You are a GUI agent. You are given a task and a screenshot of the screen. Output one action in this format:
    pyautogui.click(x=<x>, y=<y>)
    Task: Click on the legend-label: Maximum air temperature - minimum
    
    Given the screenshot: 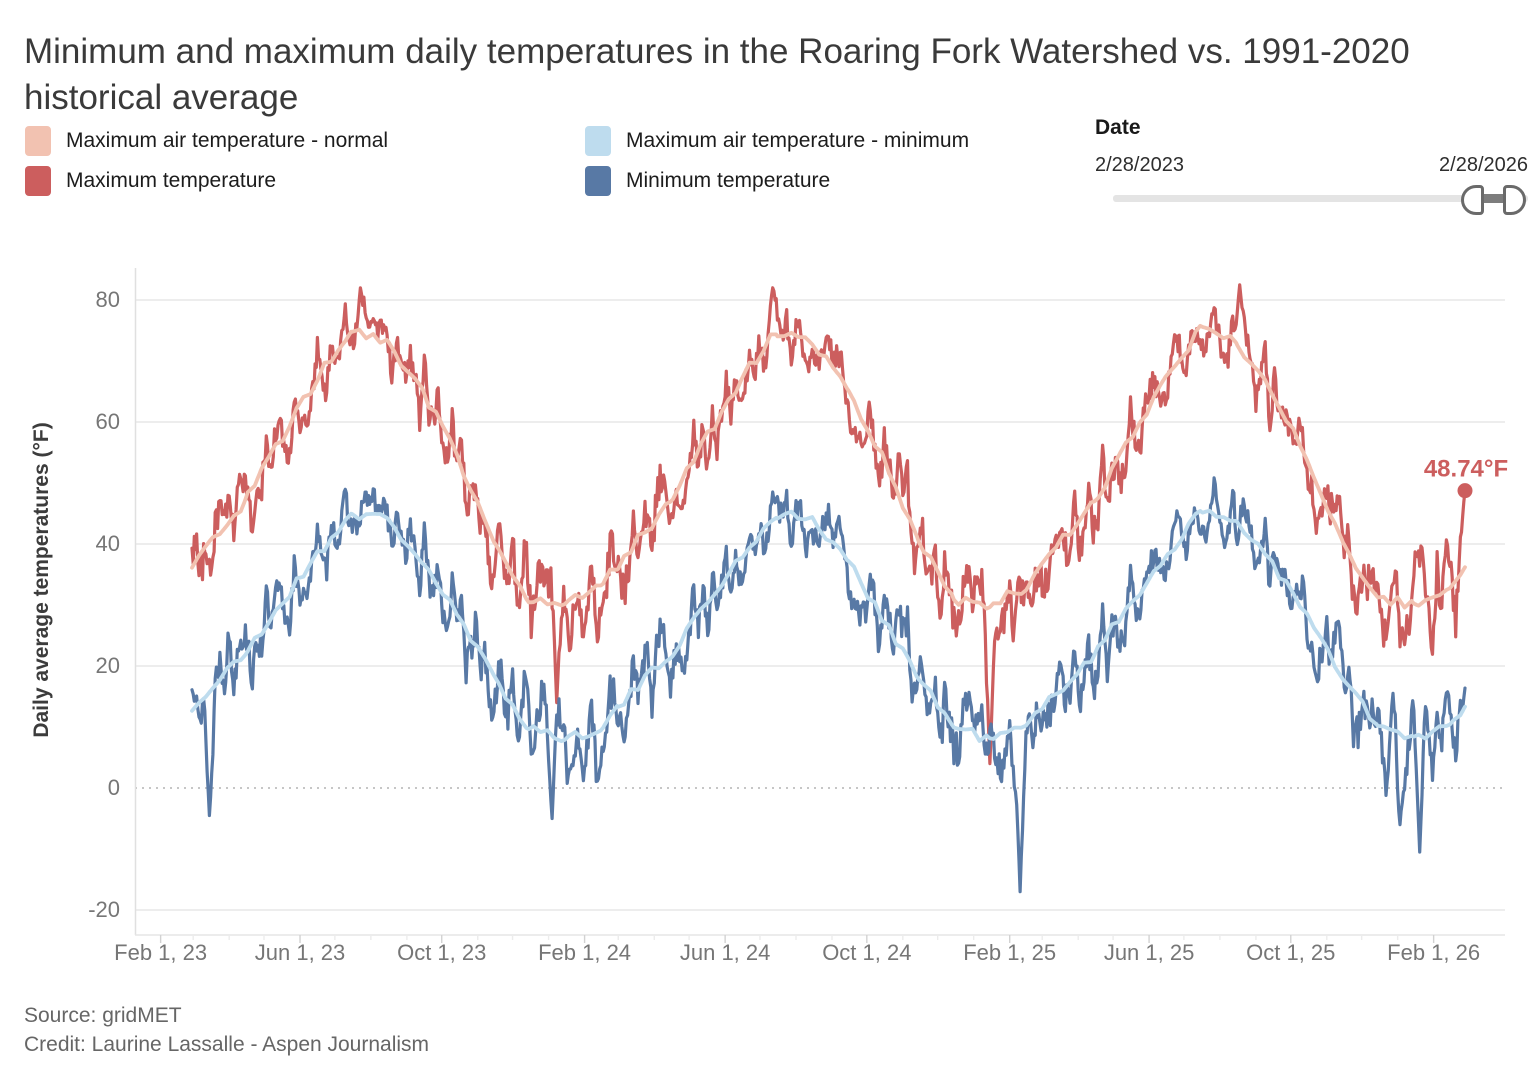 What is the action you would take?
    pyautogui.click(x=798, y=140)
    